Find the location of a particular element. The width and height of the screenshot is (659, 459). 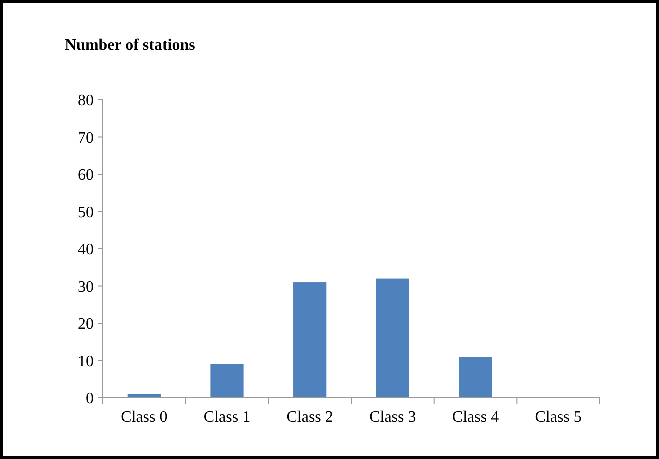

y-tick-label: 20 is located at coordinates (86, 325).